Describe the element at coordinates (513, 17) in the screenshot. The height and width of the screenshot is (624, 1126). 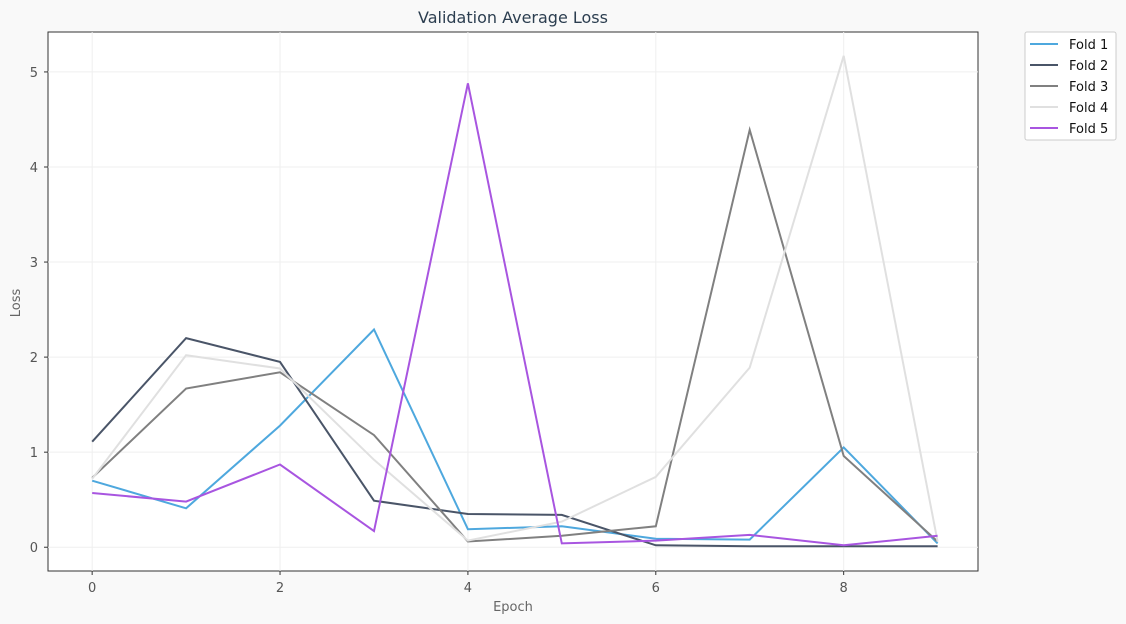
I see `chart-title: Validation Average Loss` at that location.